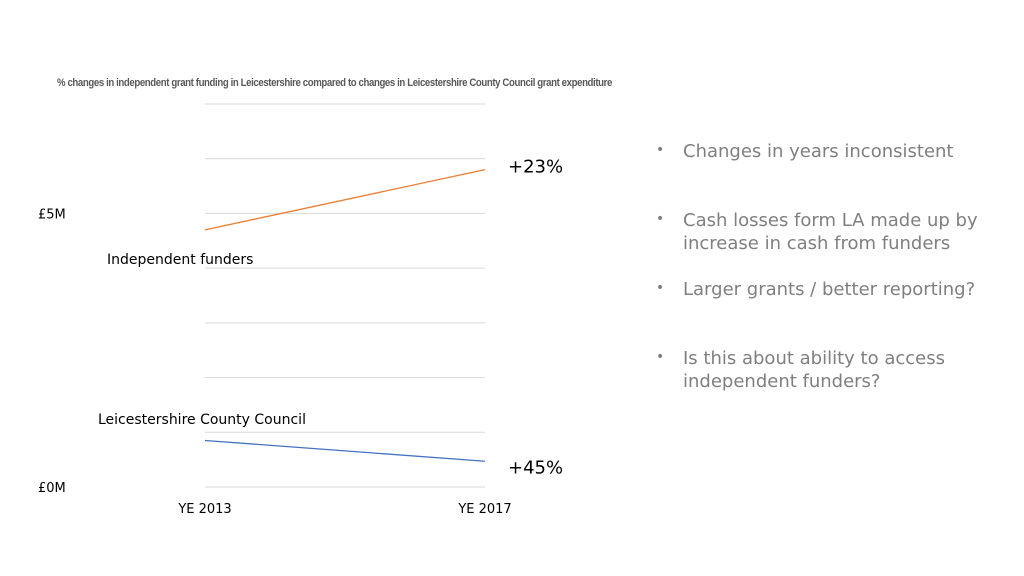  I want to click on x-tick-label: YE 2017, so click(484, 509).